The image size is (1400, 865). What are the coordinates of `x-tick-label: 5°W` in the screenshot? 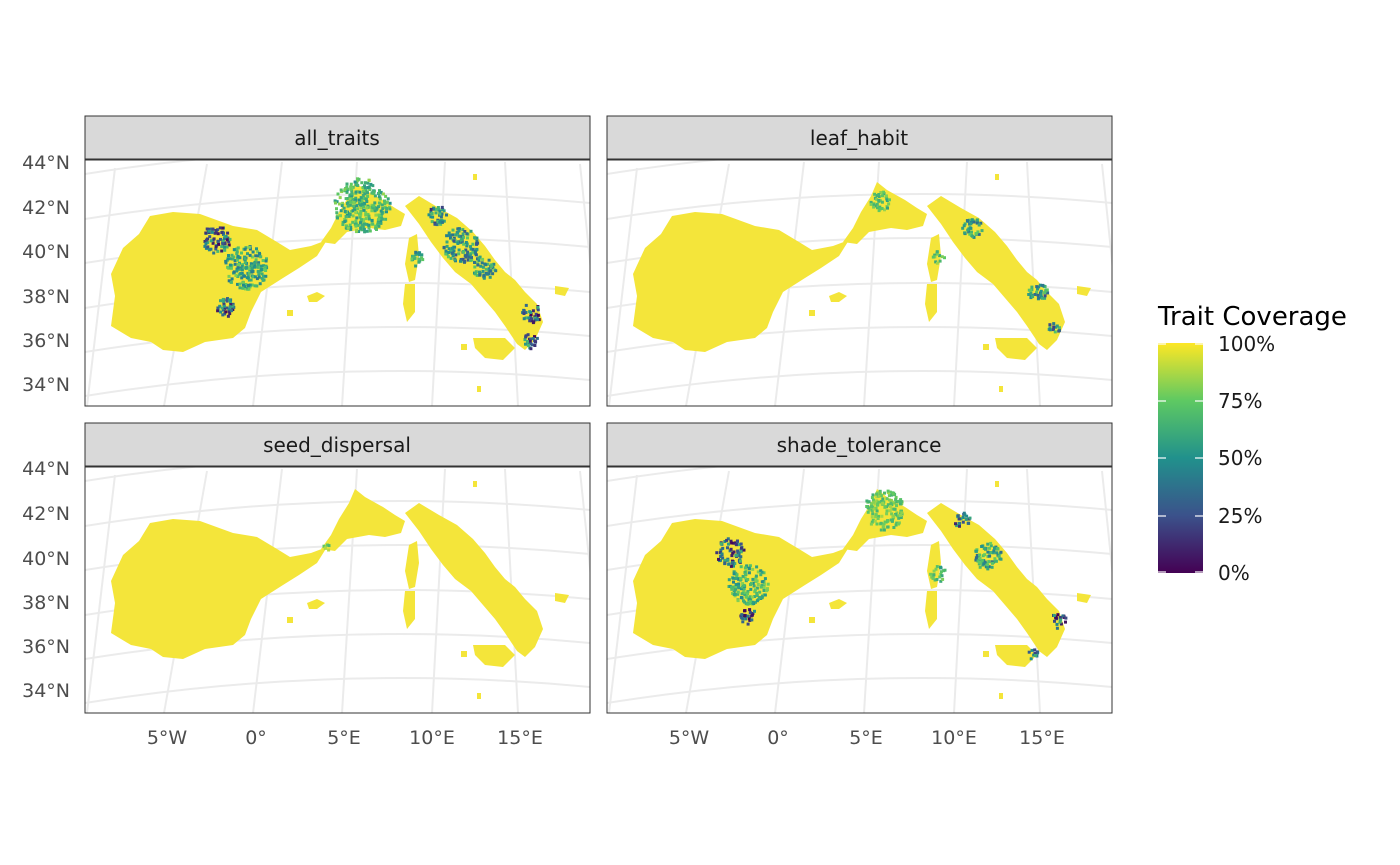 It's located at (689, 738).